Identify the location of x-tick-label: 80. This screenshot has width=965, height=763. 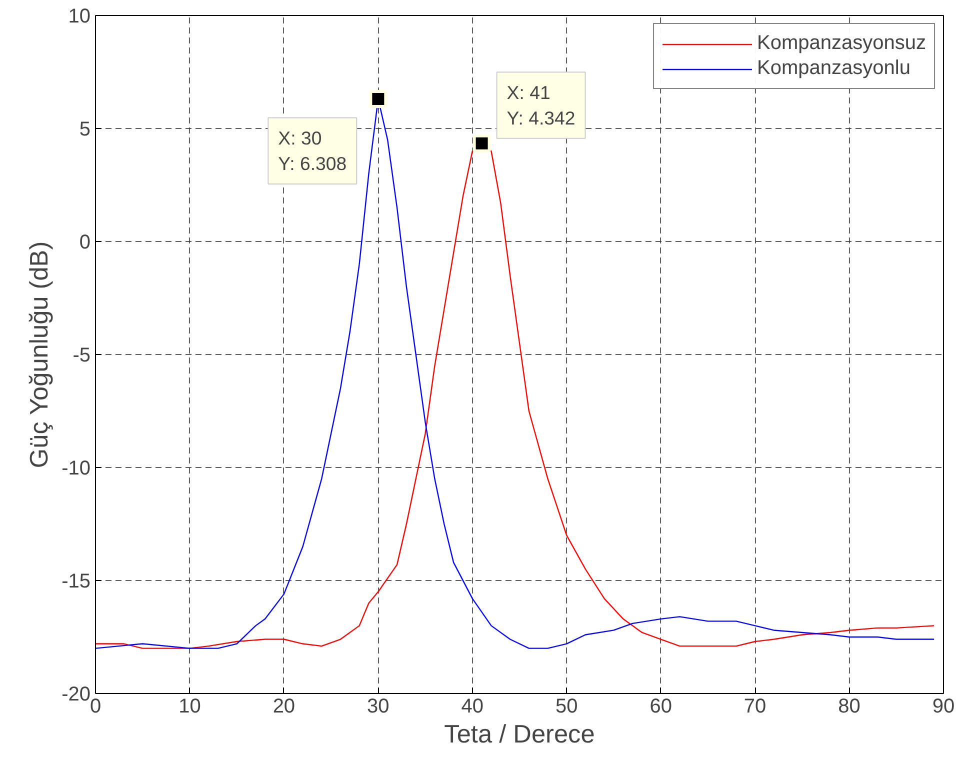
(849, 707).